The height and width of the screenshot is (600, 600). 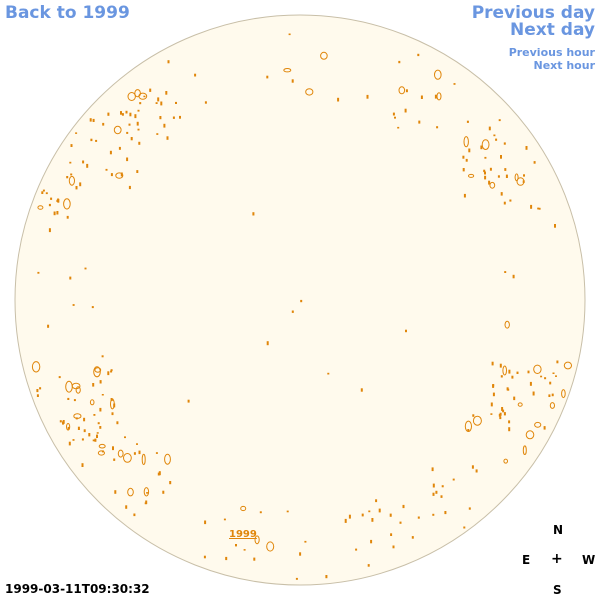 I want to click on year-marker-link: 1999, so click(x=243, y=534).